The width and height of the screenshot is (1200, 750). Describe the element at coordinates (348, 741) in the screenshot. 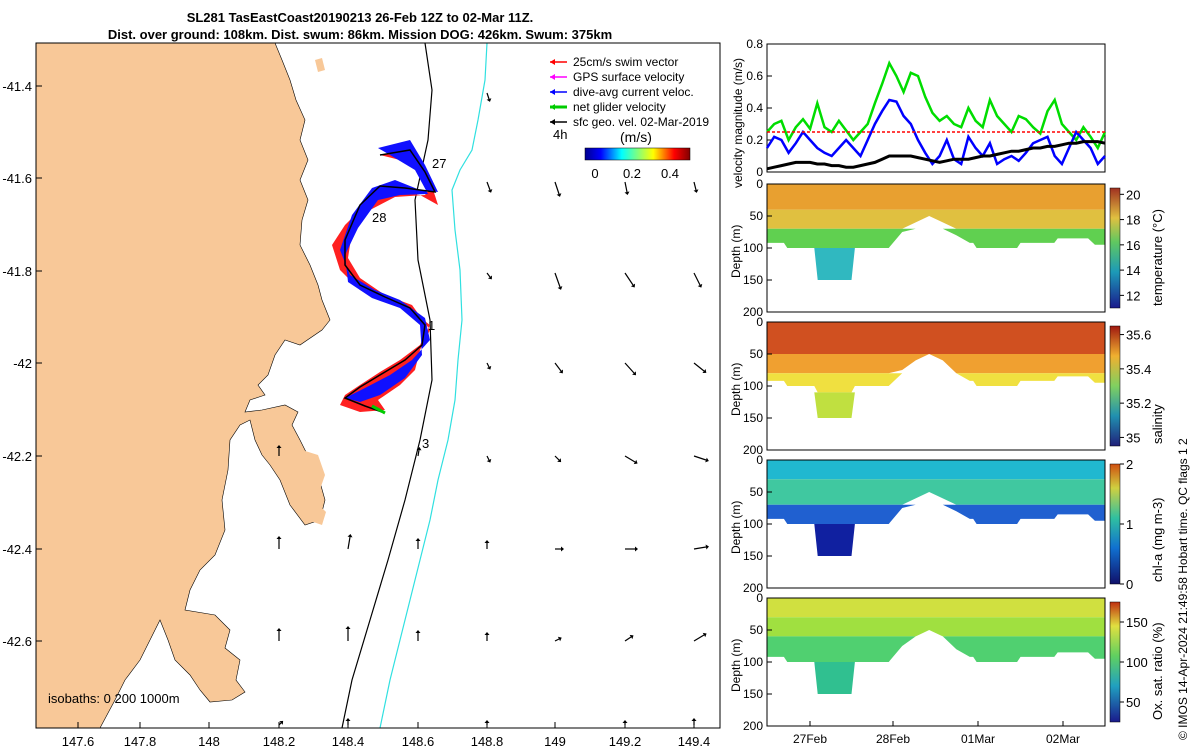

I see `map-x-tick-label: 148.4` at that location.